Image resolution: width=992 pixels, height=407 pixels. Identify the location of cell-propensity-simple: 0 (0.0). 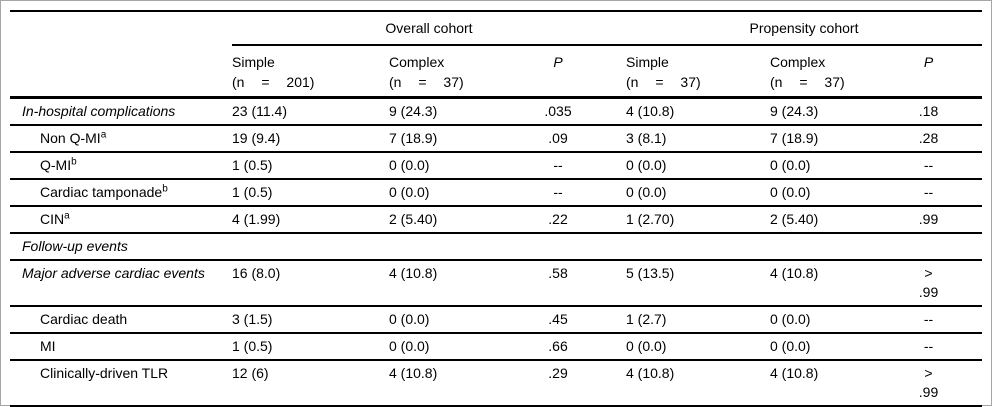
(698, 192).